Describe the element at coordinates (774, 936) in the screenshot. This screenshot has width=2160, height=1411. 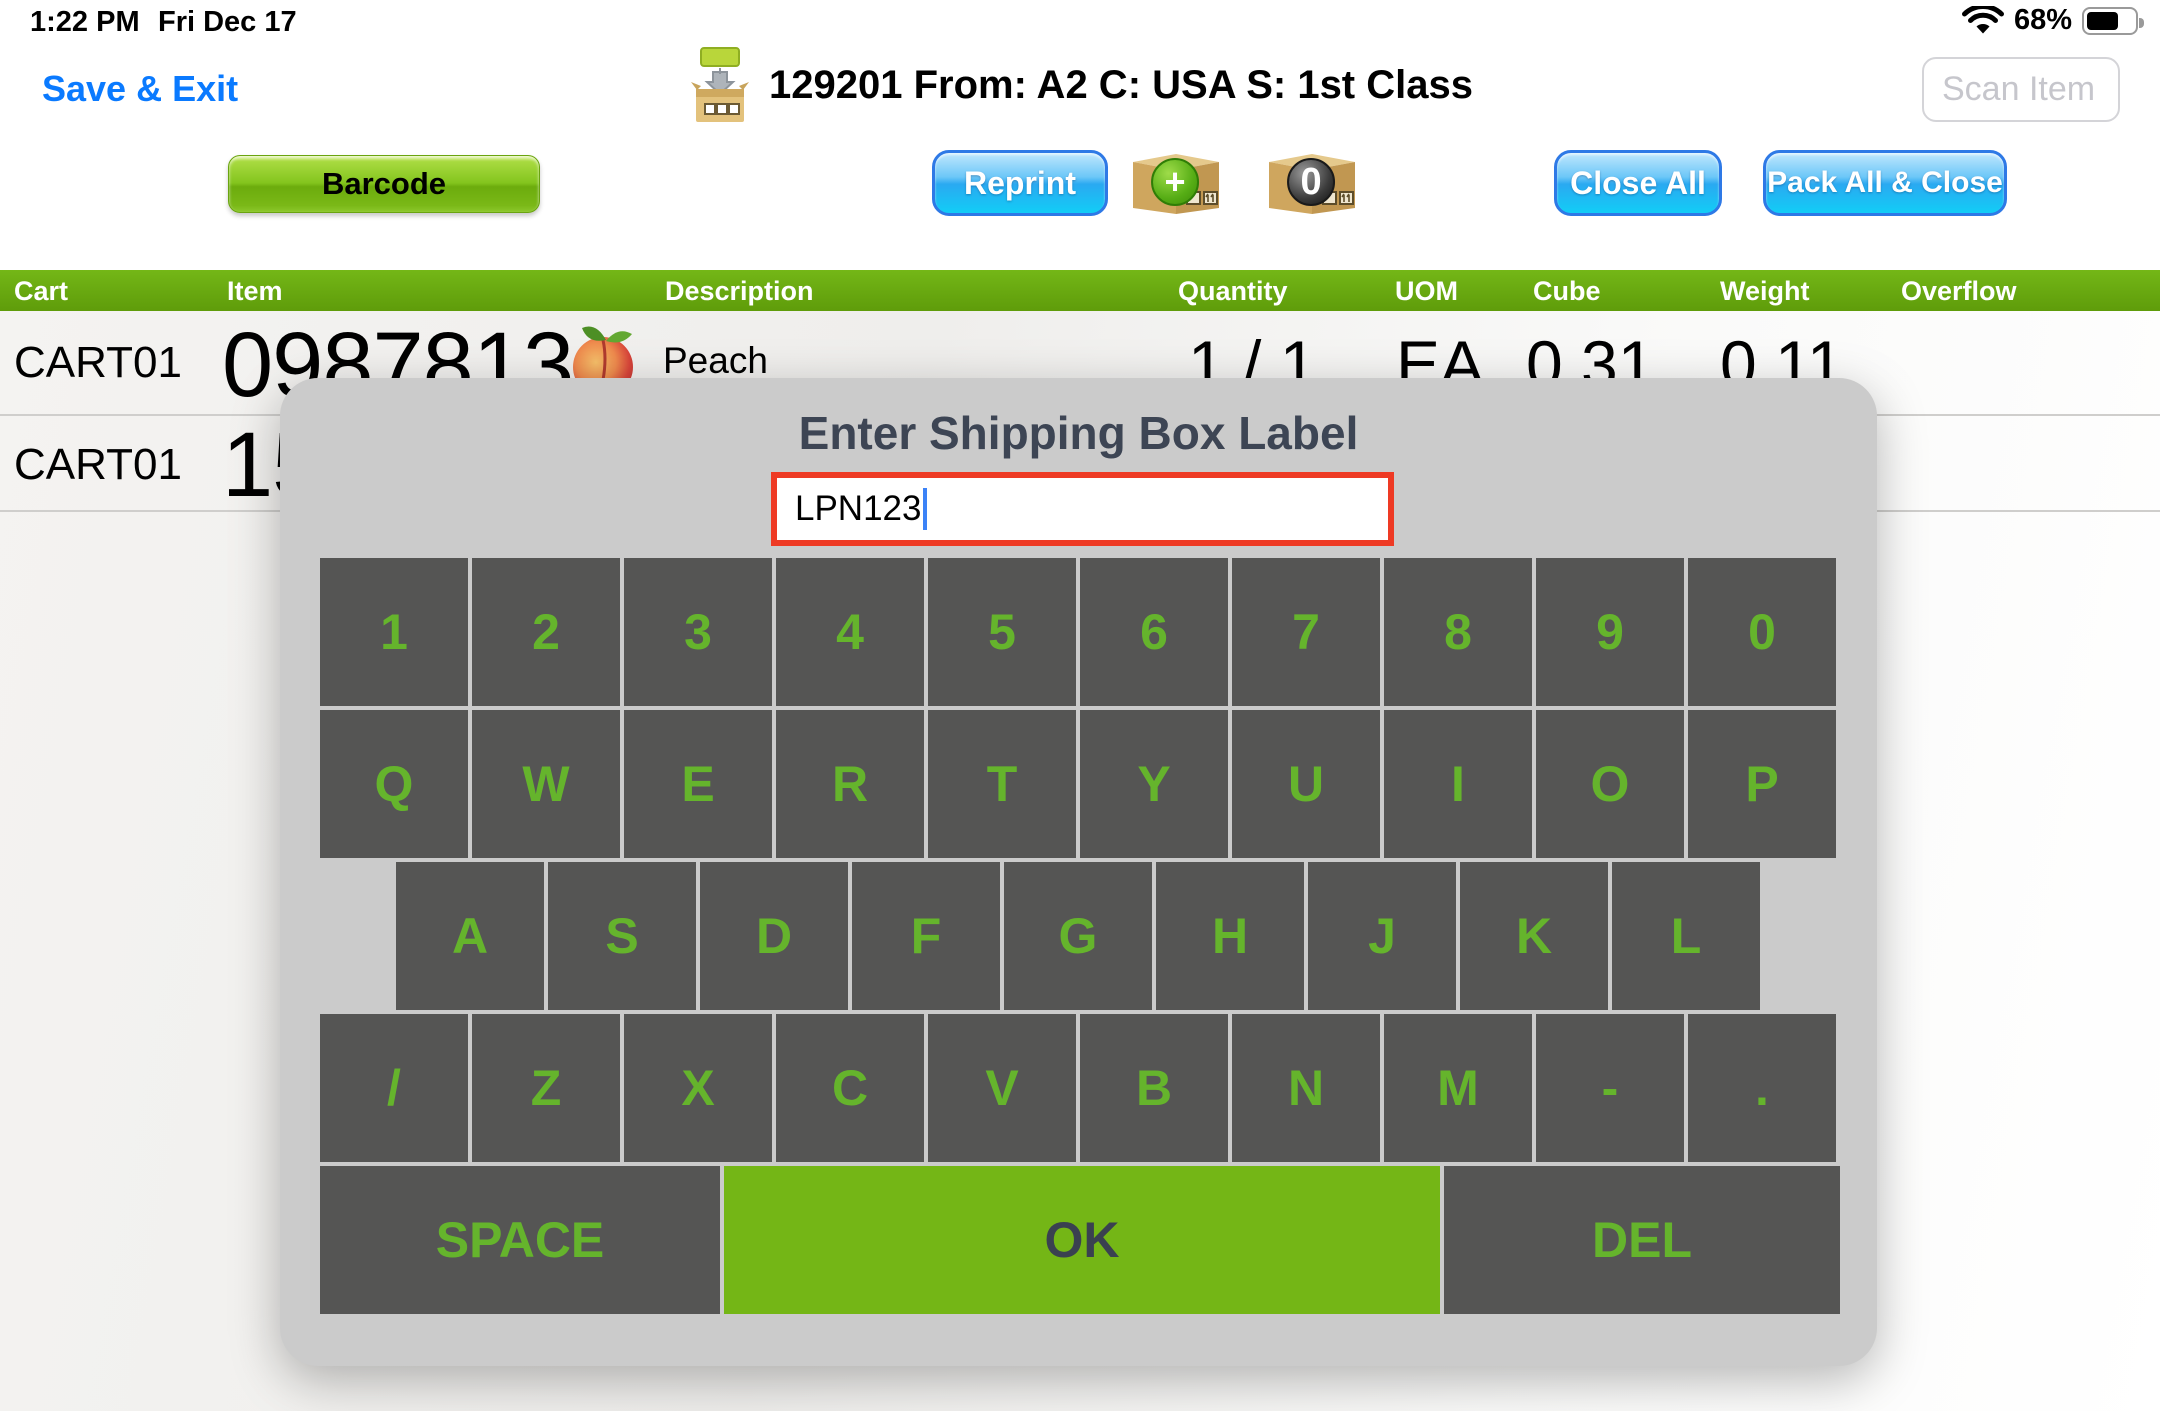
I see `key-d: D` at that location.